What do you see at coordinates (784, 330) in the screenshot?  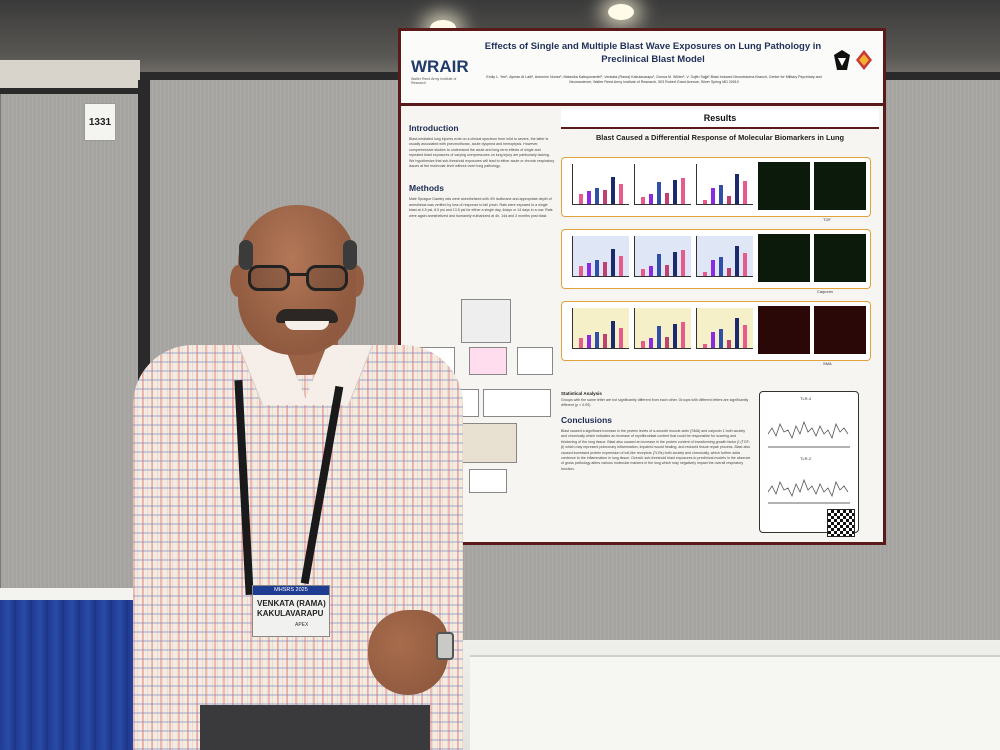 I see `micrograph-sham` at bounding box center [784, 330].